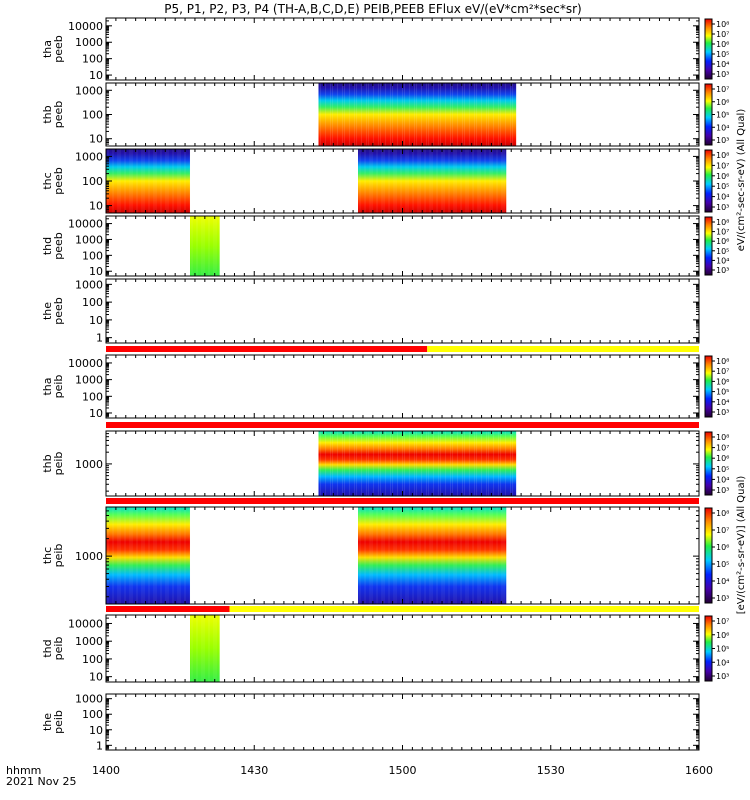  Describe the element at coordinates (699, 770) in the screenshot. I see `x-tick-label: 1600` at that location.